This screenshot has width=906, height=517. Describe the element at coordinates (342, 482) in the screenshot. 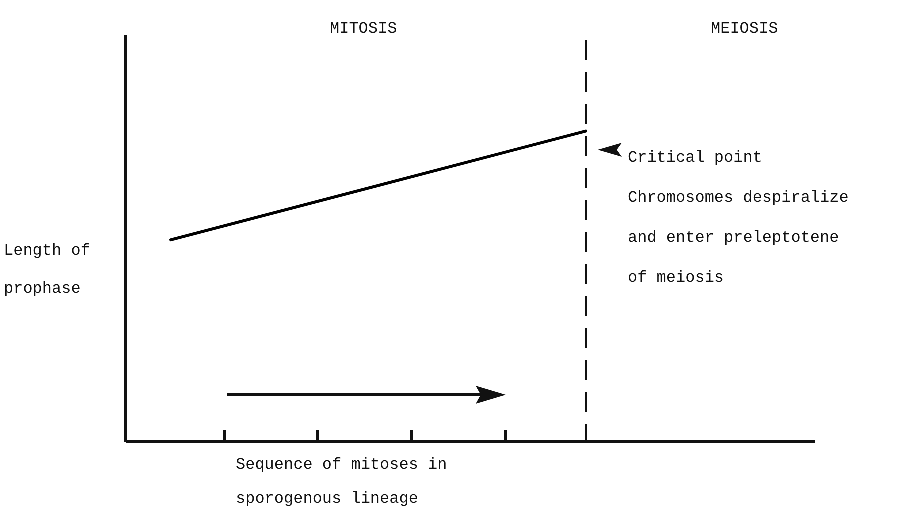

I see `x-axis-title: Sequence of mitoses in sporogenous lineage` at that location.